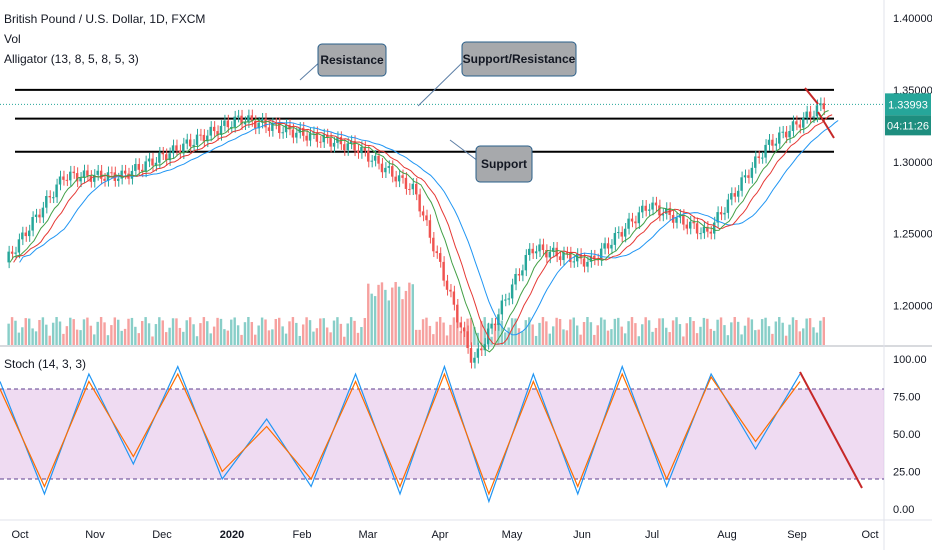  I want to click on countdown-badge-text: 04:11:26, so click(908, 126).